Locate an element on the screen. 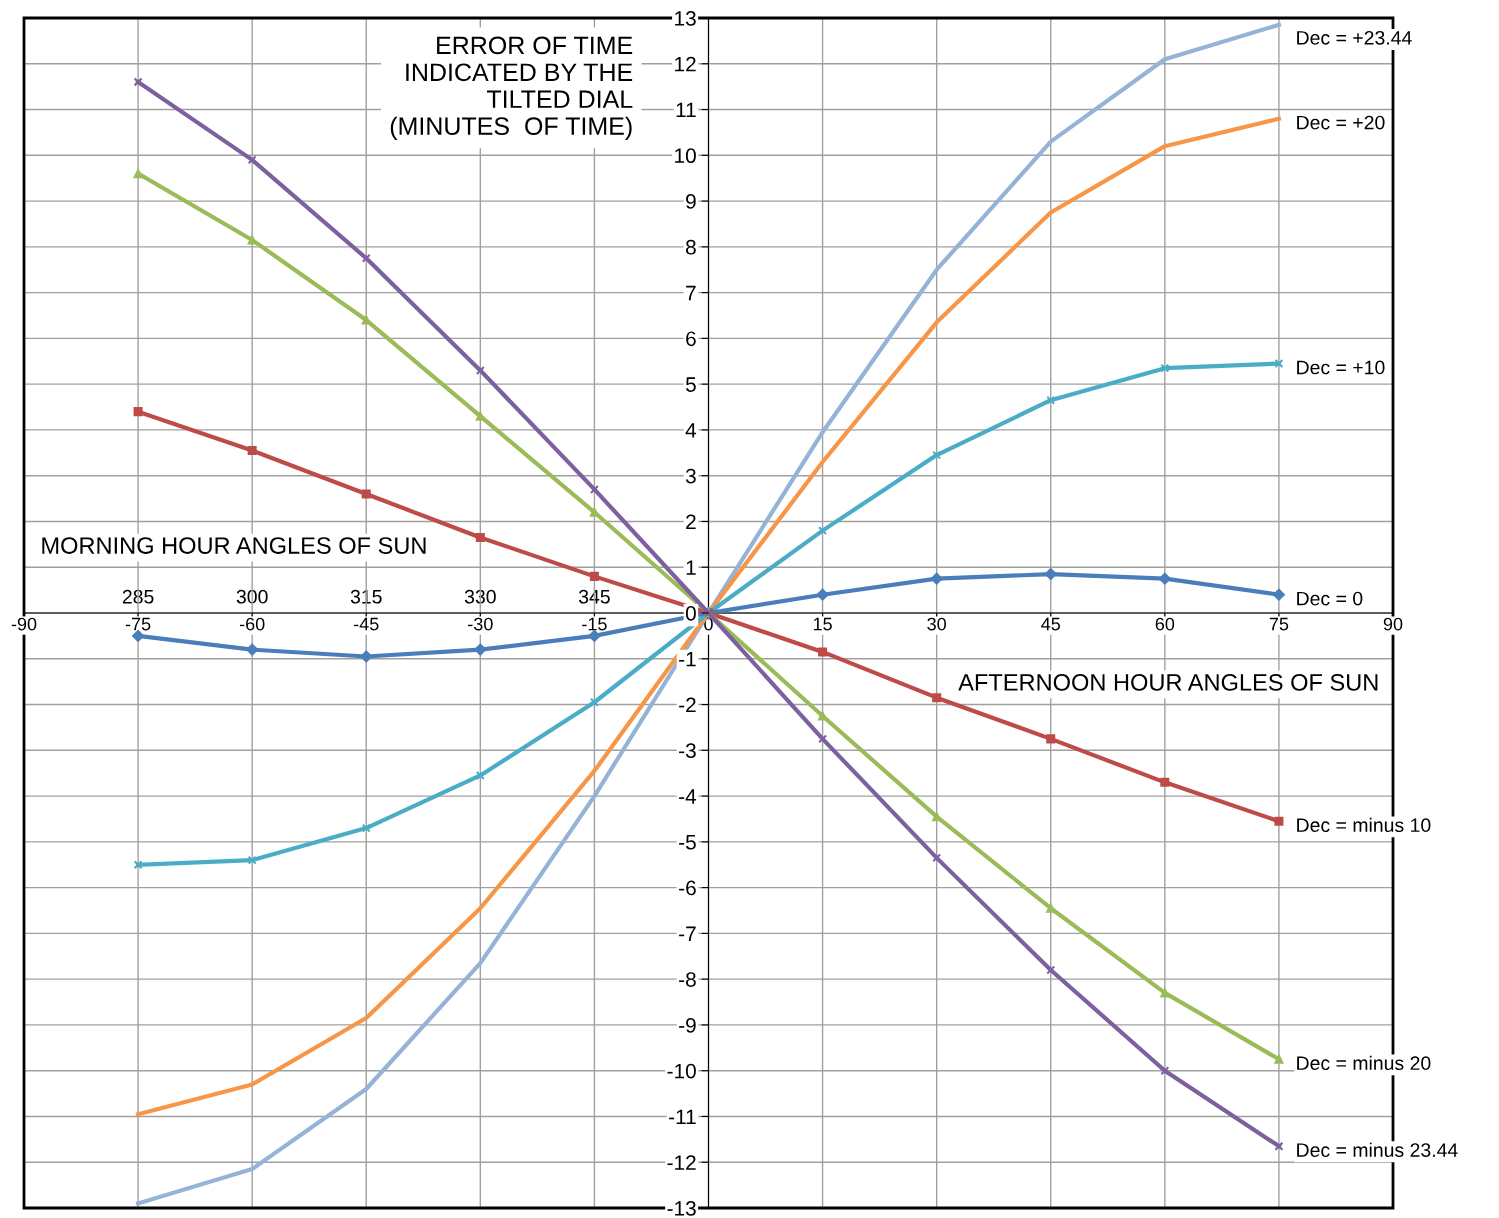 The image size is (1499, 1218). y-tick-label: -6 is located at coordinates (687, 888).